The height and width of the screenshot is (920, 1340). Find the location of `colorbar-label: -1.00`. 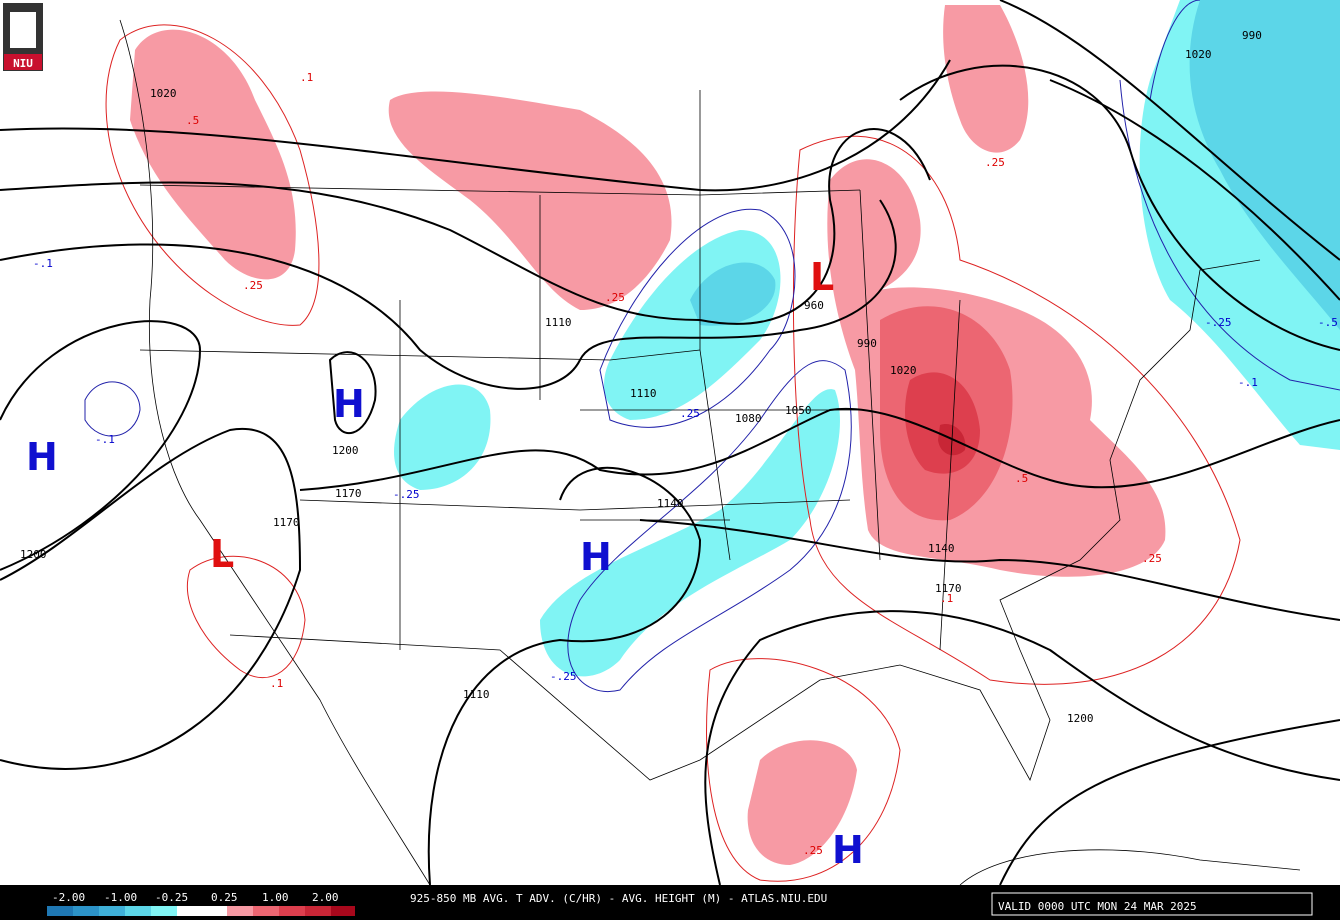

colorbar-label: -1.00 is located at coordinates (120, 897).